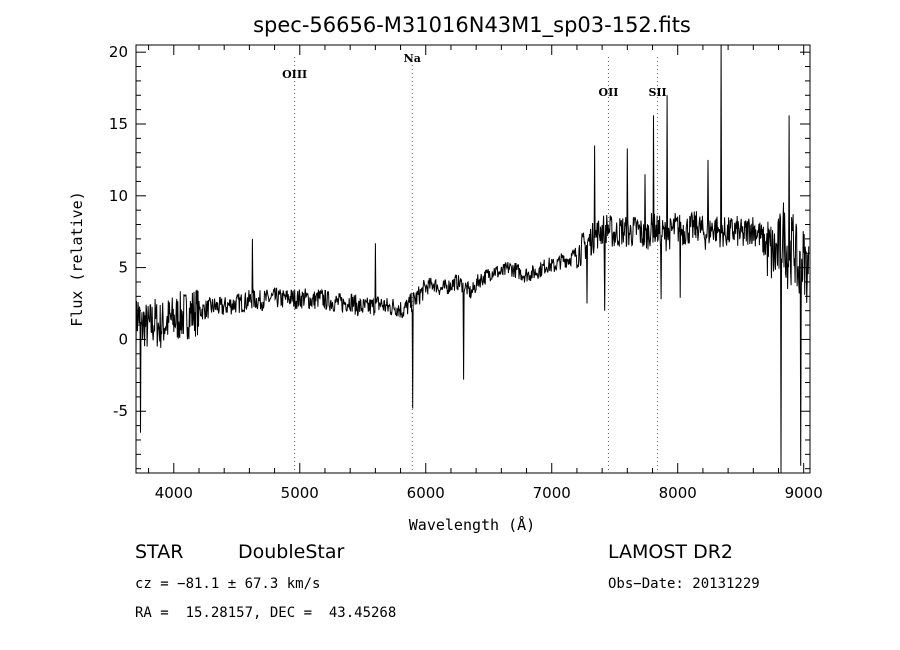 The width and height of the screenshot is (900, 650). Describe the element at coordinates (294, 74) in the screenshot. I see `spectral-line-label-0: OIII` at that location.